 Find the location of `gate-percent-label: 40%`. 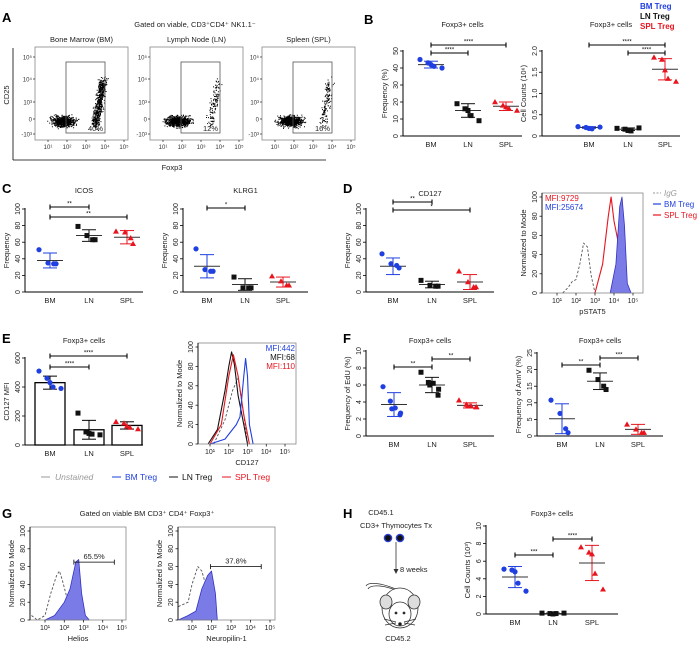

gate-percent-label: 40% is located at coordinates (95, 128).